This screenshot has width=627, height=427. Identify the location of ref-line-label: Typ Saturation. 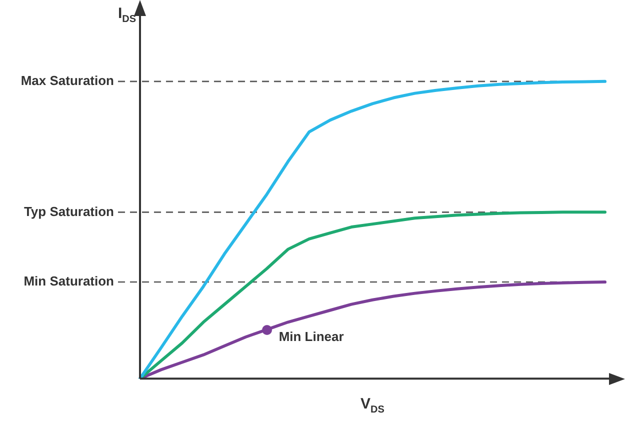
(69, 211).